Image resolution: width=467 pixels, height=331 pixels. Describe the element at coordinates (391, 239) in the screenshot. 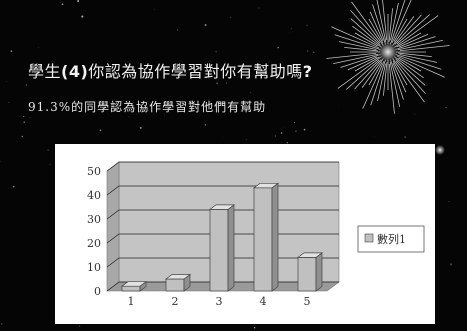

I see `legend-label: 數列1` at that location.